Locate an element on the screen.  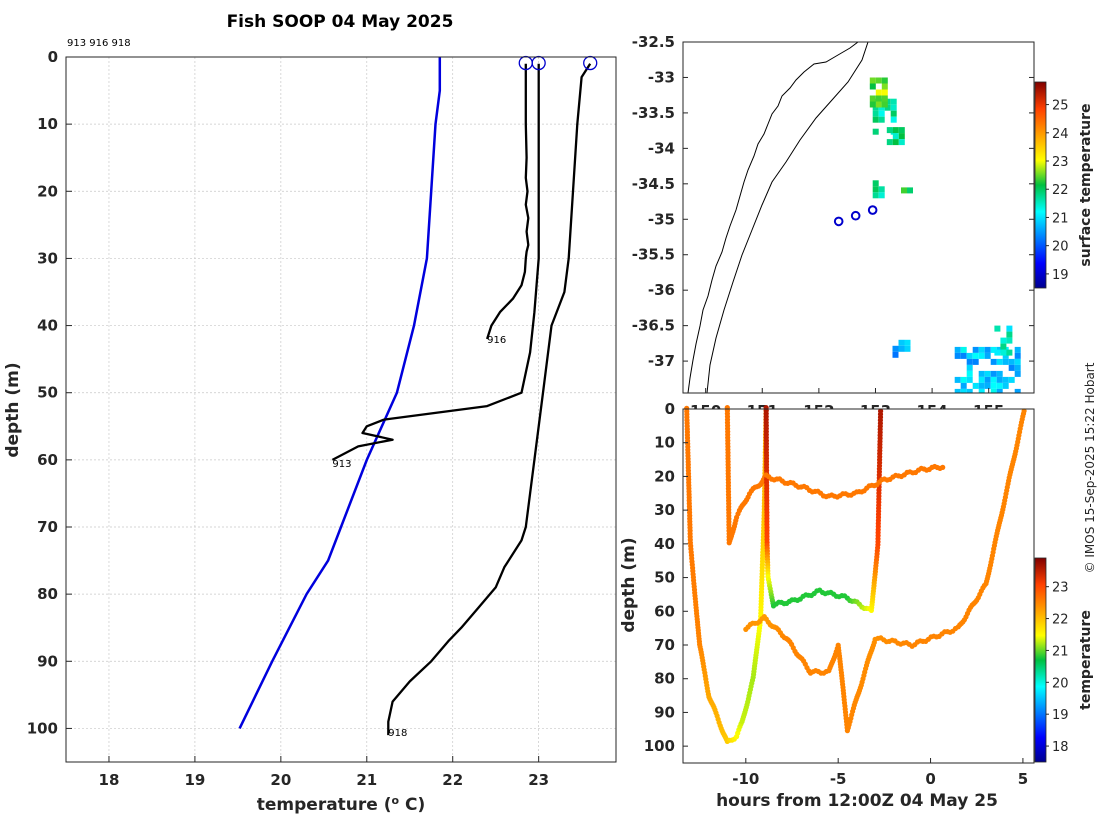
section-x-tick: -5 is located at coordinates (838, 779).